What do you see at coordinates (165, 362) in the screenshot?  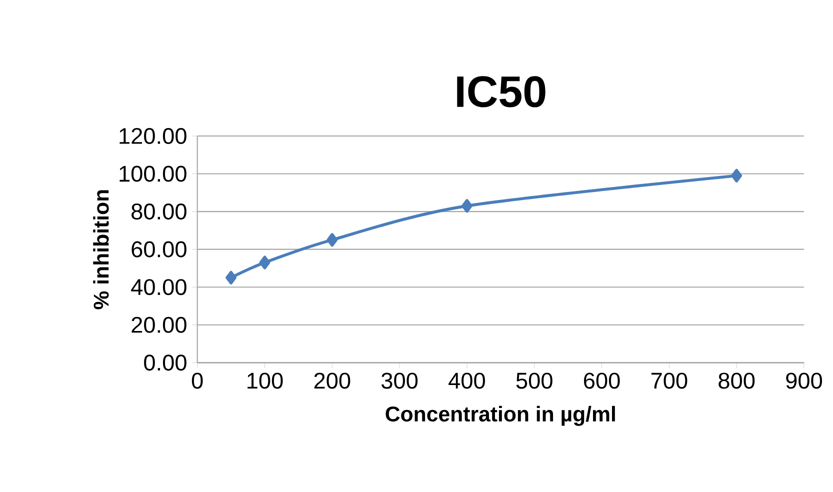 I see `y-tick-label: 0.00` at bounding box center [165, 362].